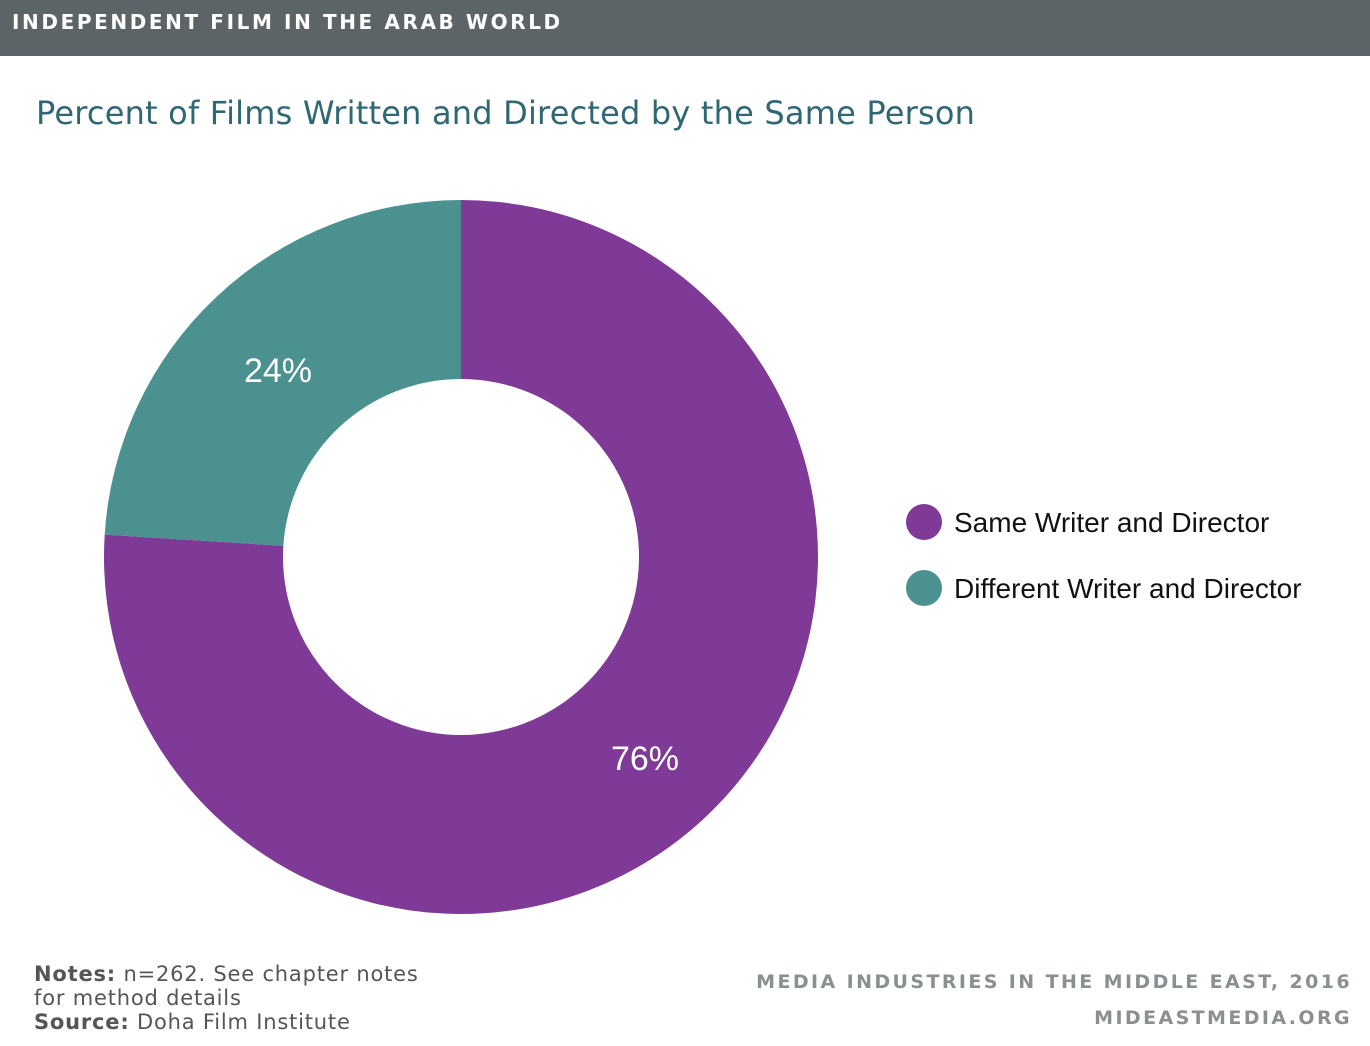 This screenshot has width=1370, height=1046. Describe the element at coordinates (82, 1022) in the screenshot. I see `source-label: Source:` at that location.